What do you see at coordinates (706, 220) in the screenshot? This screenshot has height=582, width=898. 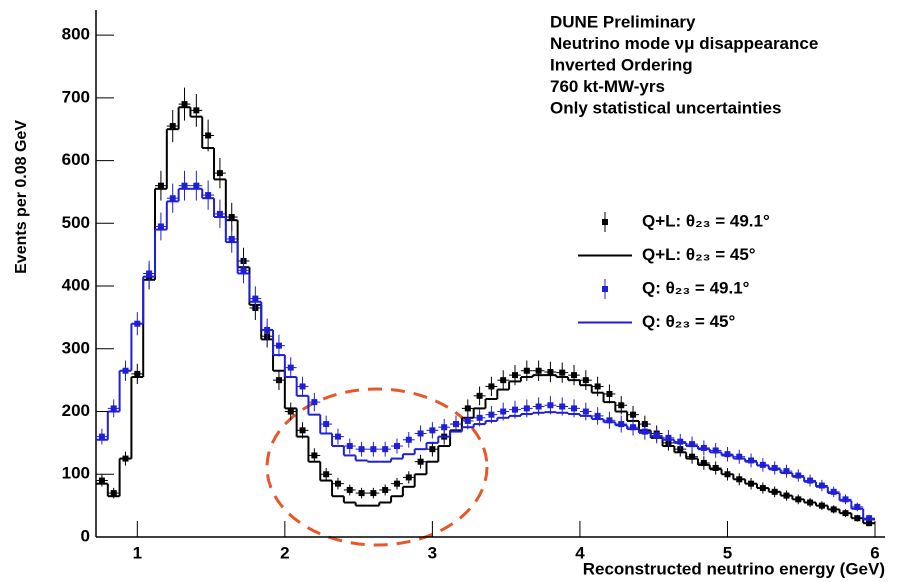 I see `legend-label: Q+L: θ₂₃ = 49.1°` at bounding box center [706, 220].